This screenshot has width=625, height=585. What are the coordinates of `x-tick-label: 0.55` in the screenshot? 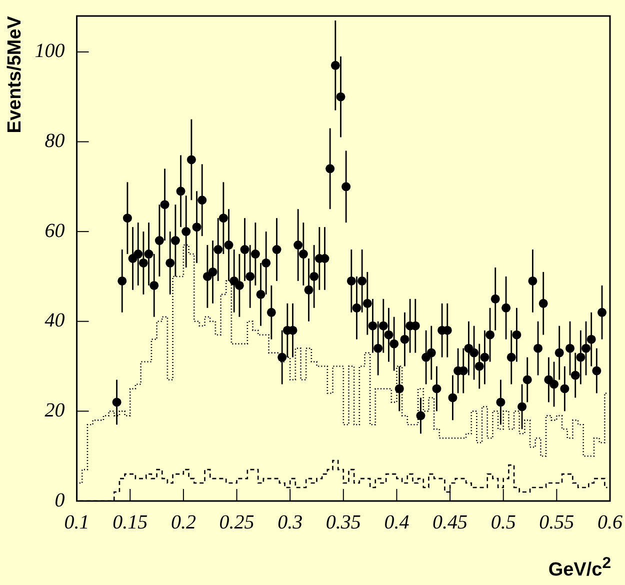 It's located at (556, 522).